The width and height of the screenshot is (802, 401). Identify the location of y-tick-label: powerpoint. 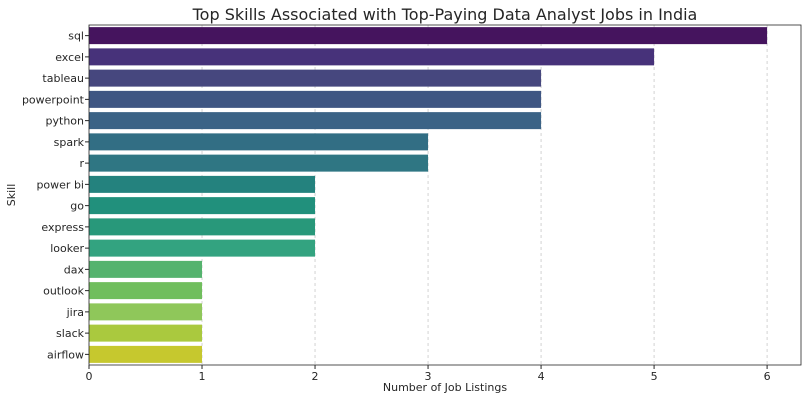
(53, 99).